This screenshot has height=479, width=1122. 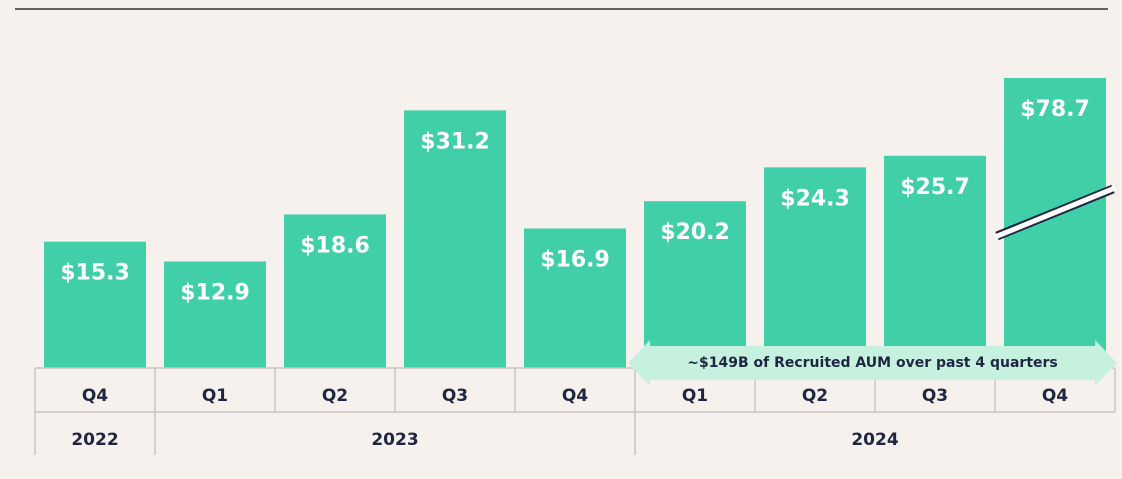 I want to click on data-label: $12.9, so click(x=215, y=292).